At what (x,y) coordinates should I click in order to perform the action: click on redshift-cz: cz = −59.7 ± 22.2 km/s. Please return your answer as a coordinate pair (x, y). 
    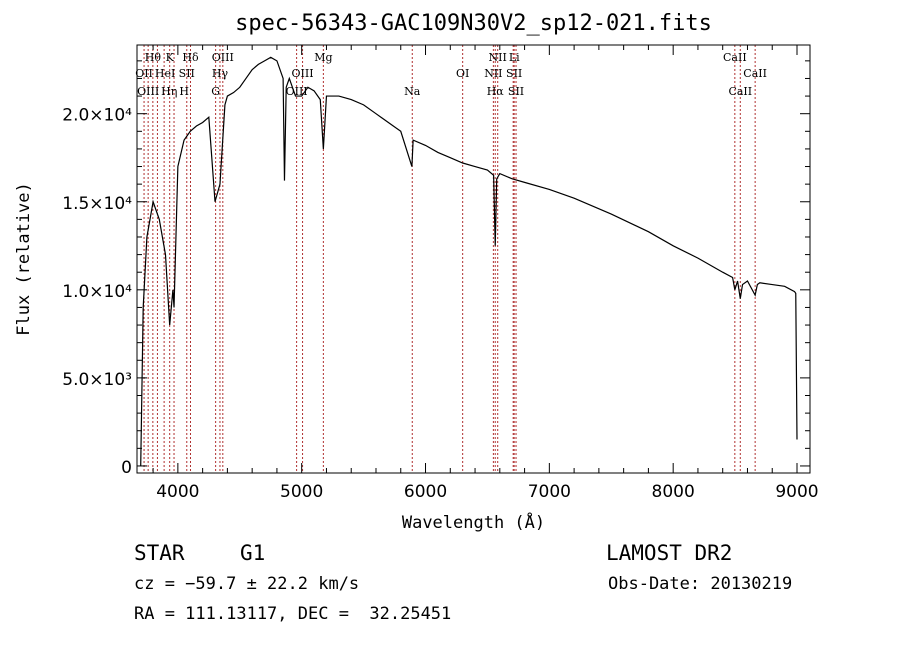
    Looking at the image, I should click on (247, 584).